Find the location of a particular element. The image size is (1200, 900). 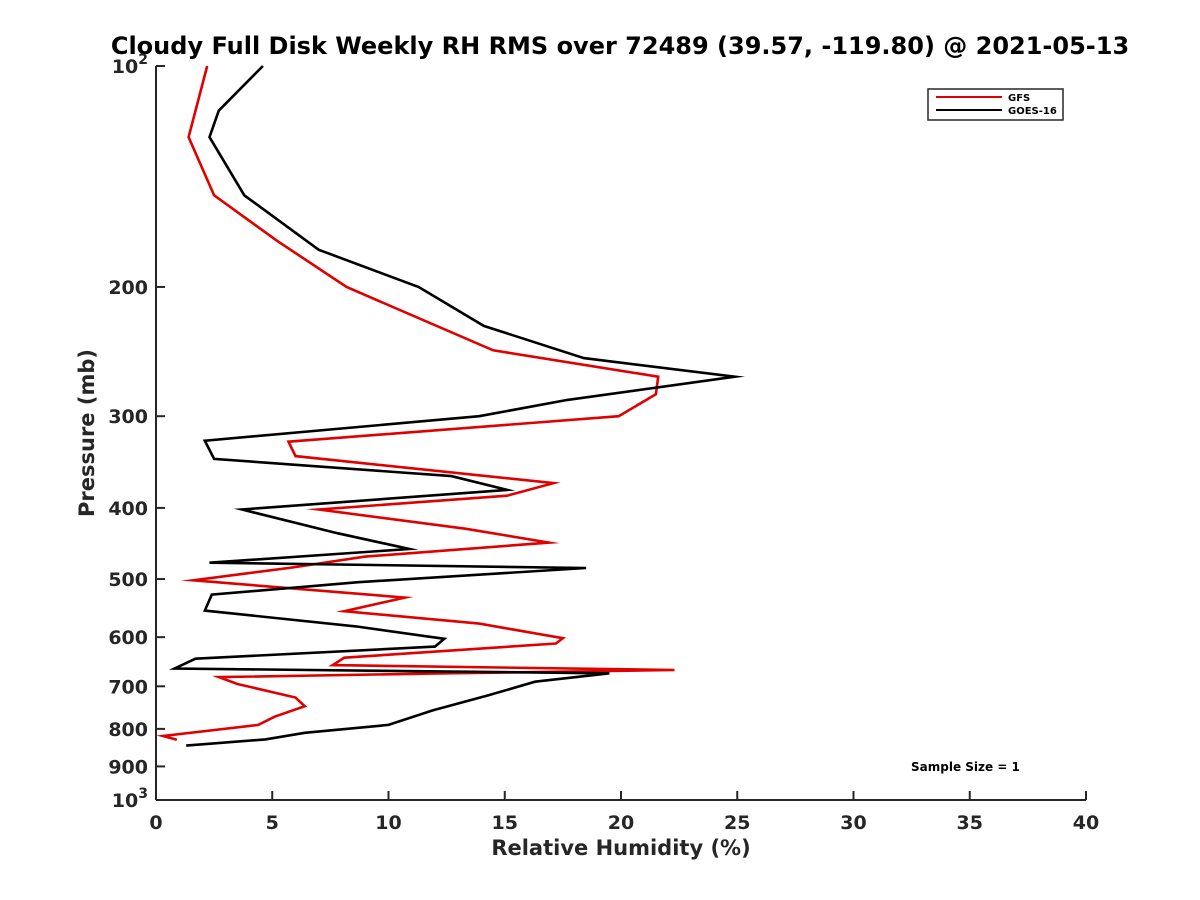

y-tick-label: 10² is located at coordinates (130, 65).